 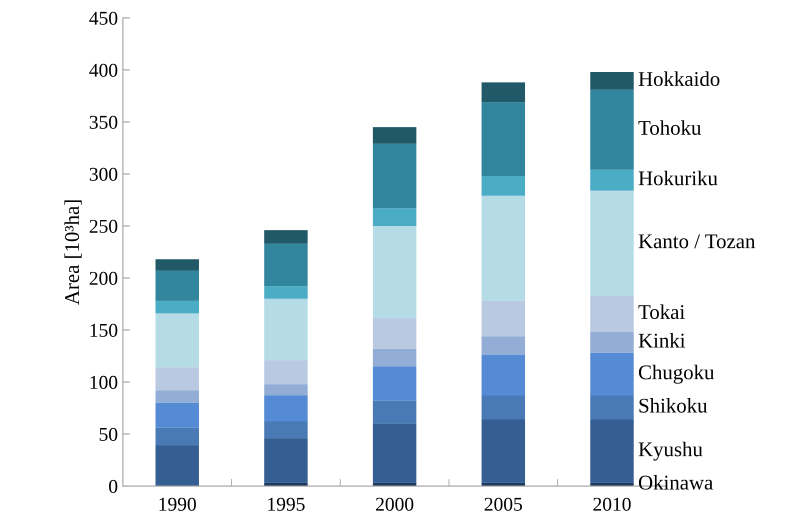 I want to click on y-tick-label: 150, so click(x=104, y=330).